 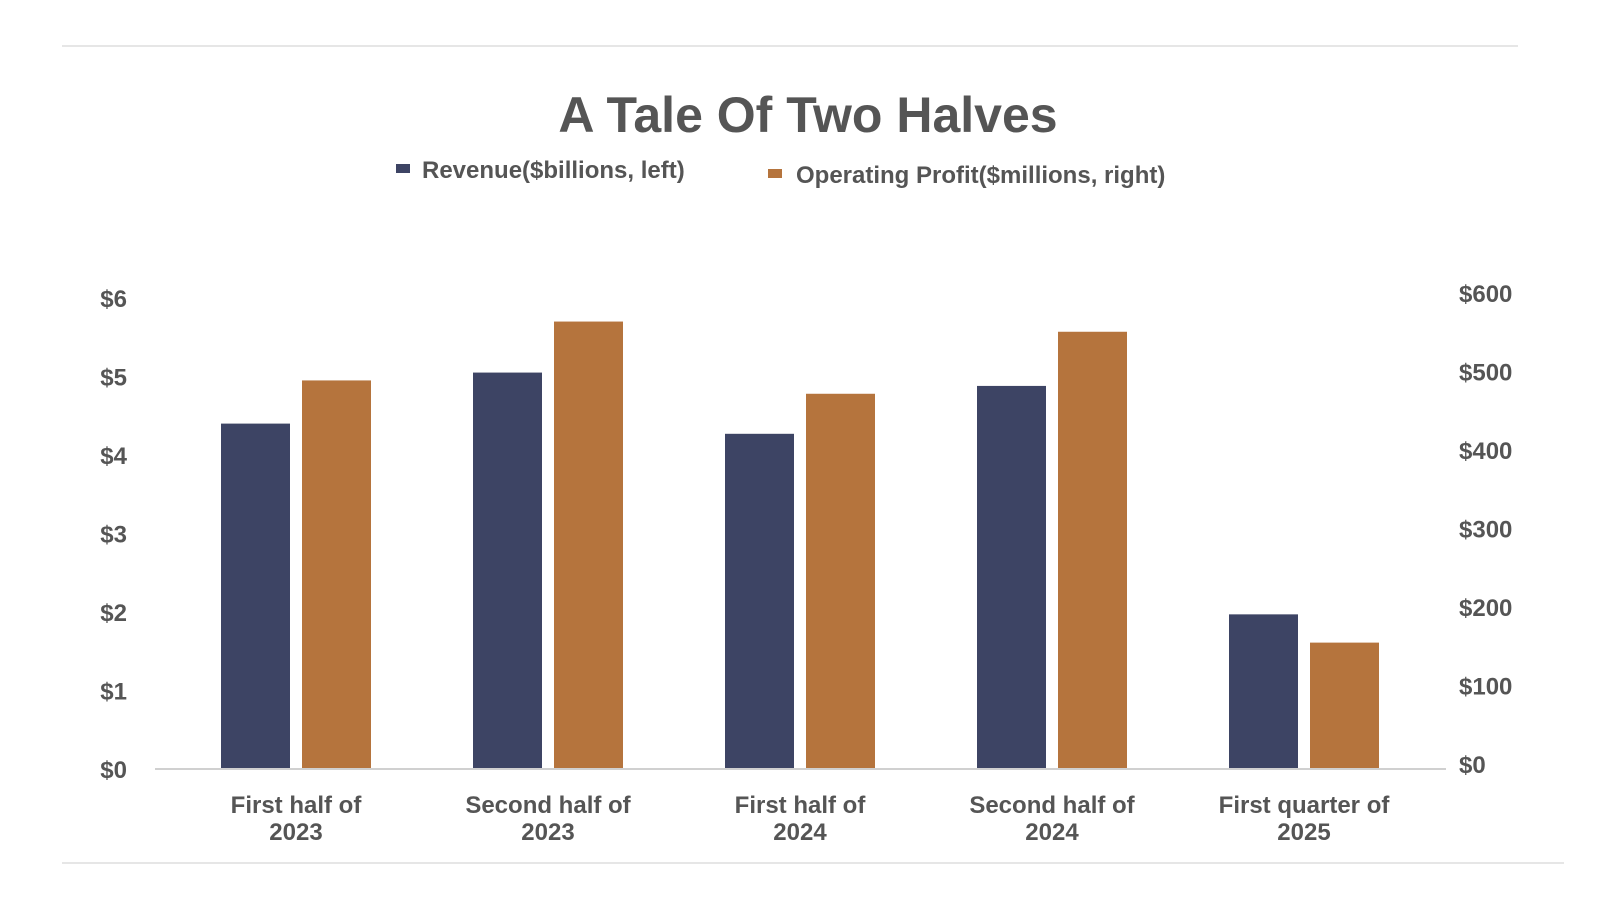 What do you see at coordinates (807, 115) in the screenshot?
I see `chart-title: A Tale Of Two Halves` at bounding box center [807, 115].